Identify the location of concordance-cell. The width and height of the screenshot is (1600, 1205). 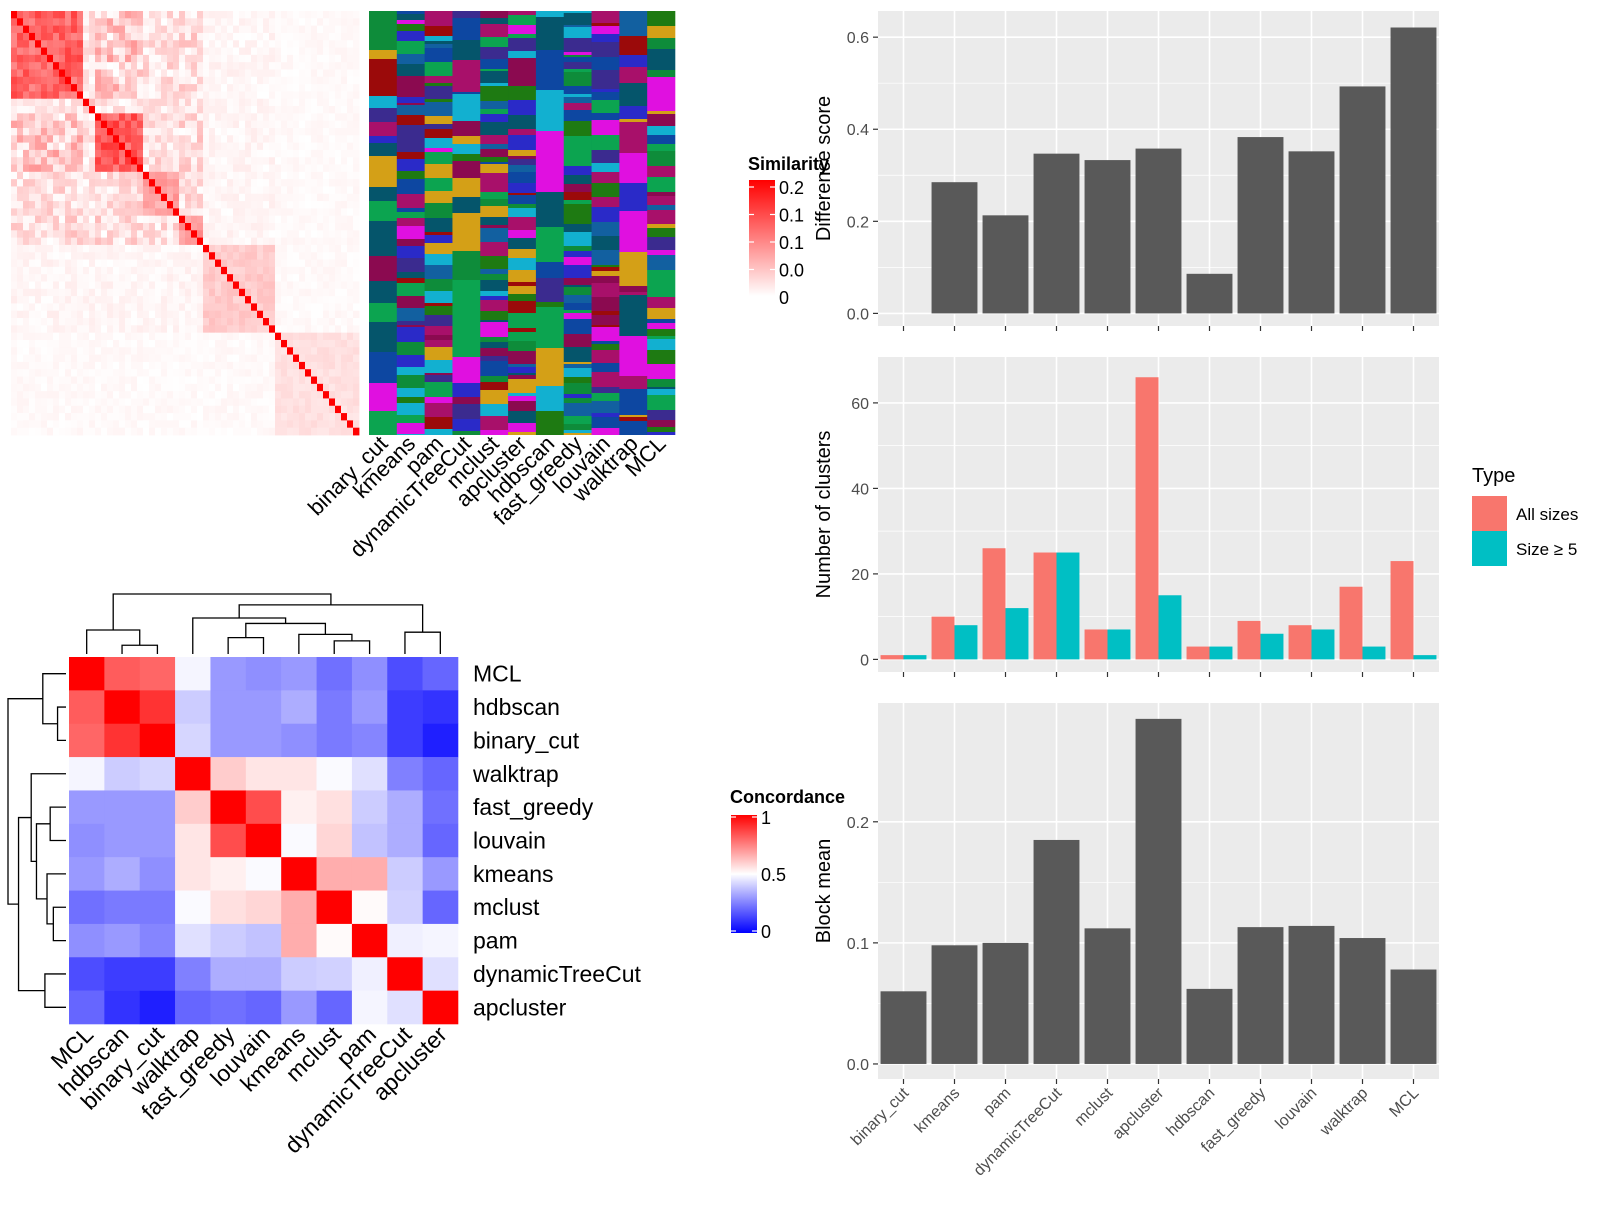
(369, 940).